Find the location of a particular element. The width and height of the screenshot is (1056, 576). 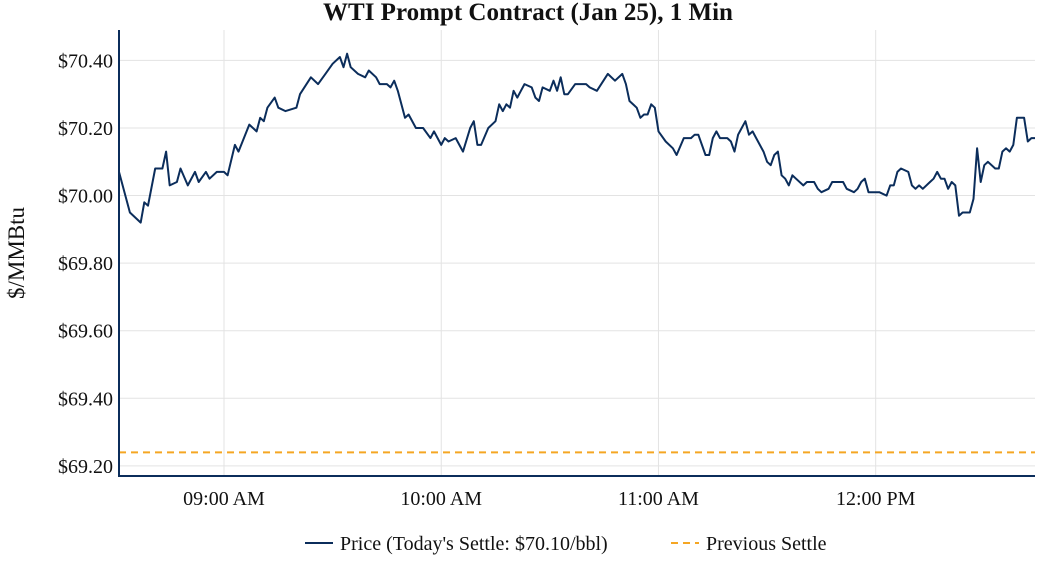

y-tick-label: $69.40 is located at coordinates (85, 399).